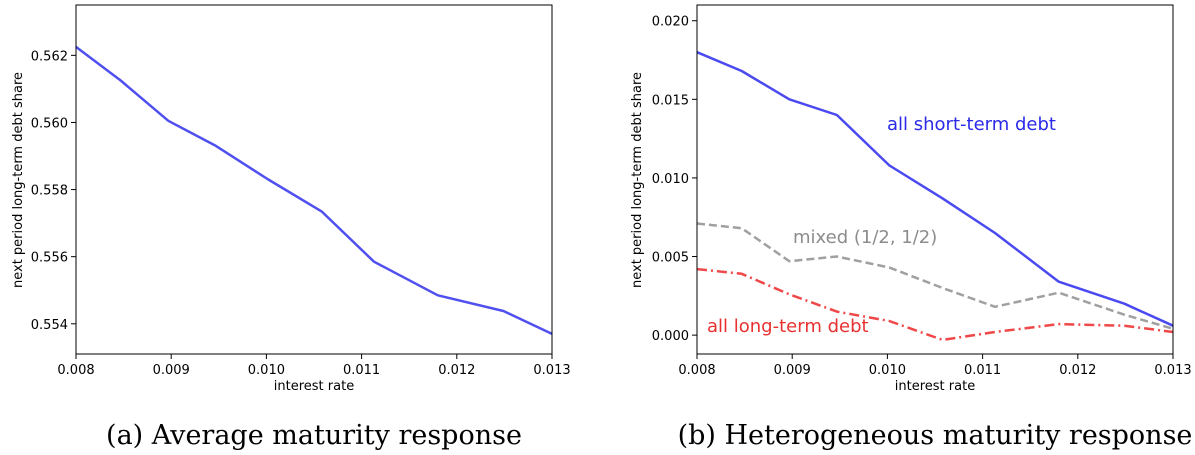 The width and height of the screenshot is (1195, 455). Describe the element at coordinates (788, 326) in the screenshot. I see `label-all-long-term-debt: all long-term debt` at that location.